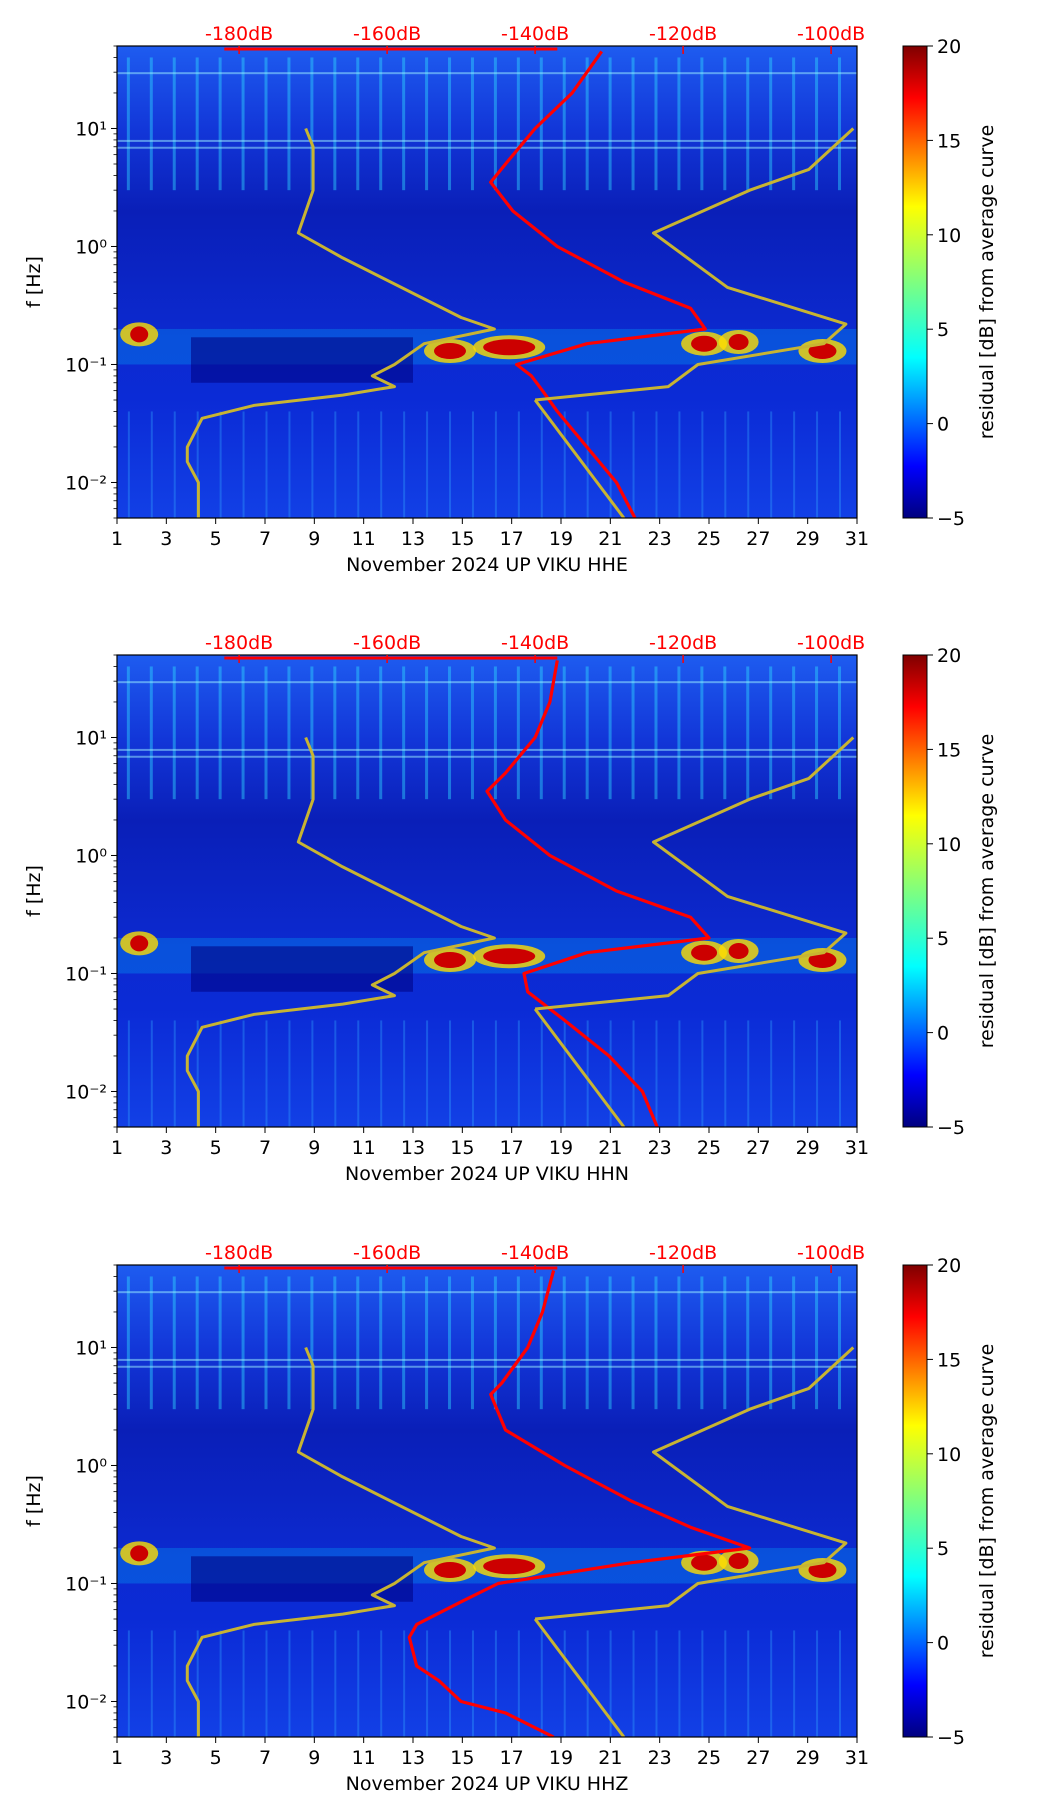 This screenshot has height=1806, width=1052. Describe the element at coordinates (487, 565) in the screenshot. I see `x-axis-label: November 2024 UP VIKU HHE` at that location.